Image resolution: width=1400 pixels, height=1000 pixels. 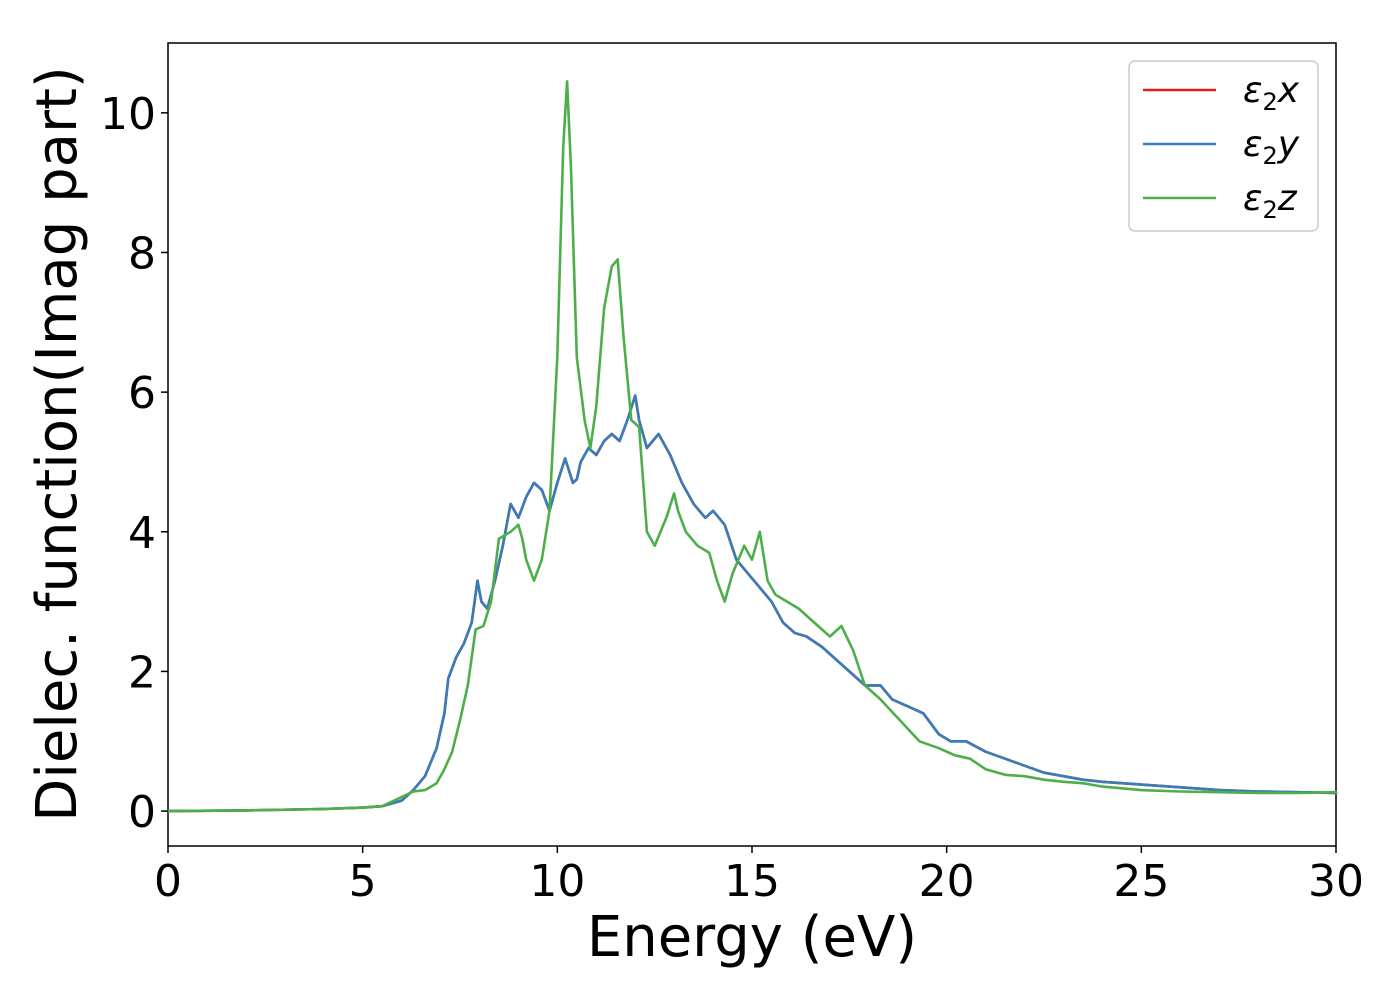 I want to click on x-tick-label: 25, so click(x=1141, y=881).